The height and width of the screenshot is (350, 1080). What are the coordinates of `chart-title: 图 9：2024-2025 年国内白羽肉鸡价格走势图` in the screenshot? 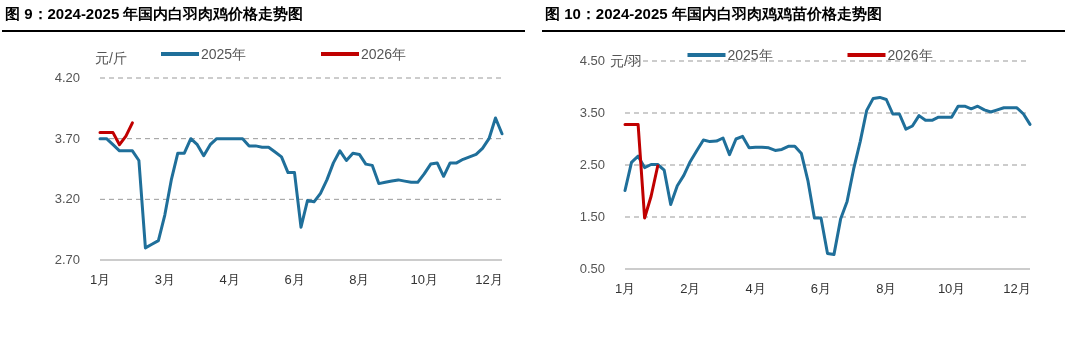 It's located at (154, 13).